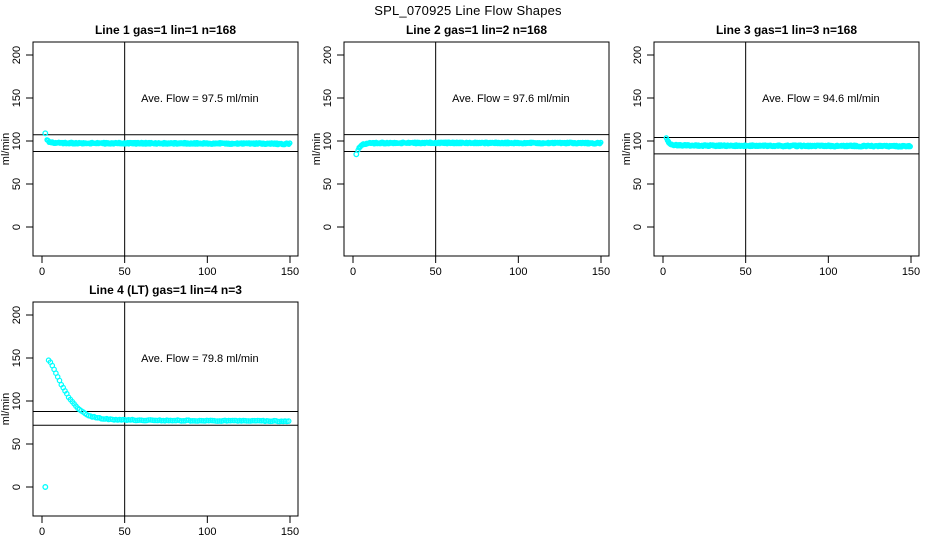  Describe the element at coordinates (510, 99) in the screenshot. I see `flow-annotation: Ave. Flow = 97.6 ml/min` at that location.